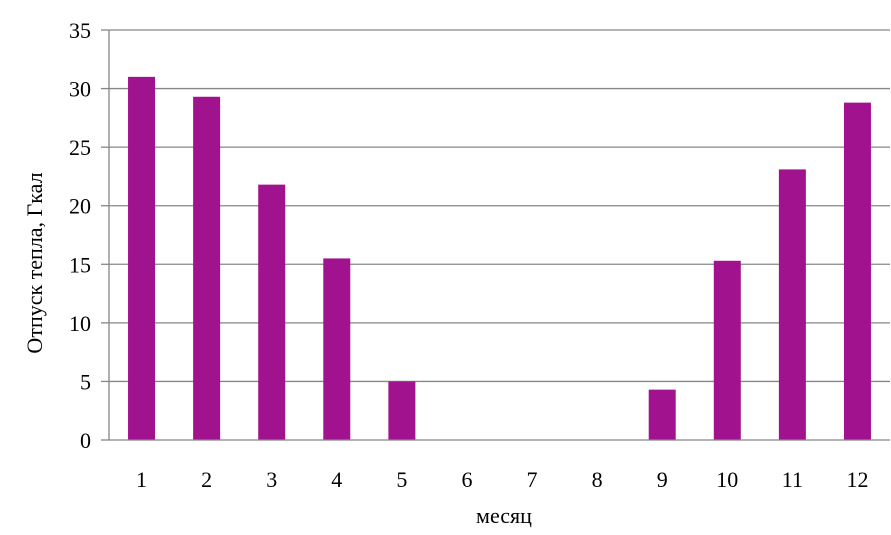  I want to click on x-tick-label: 8, so click(597, 479).